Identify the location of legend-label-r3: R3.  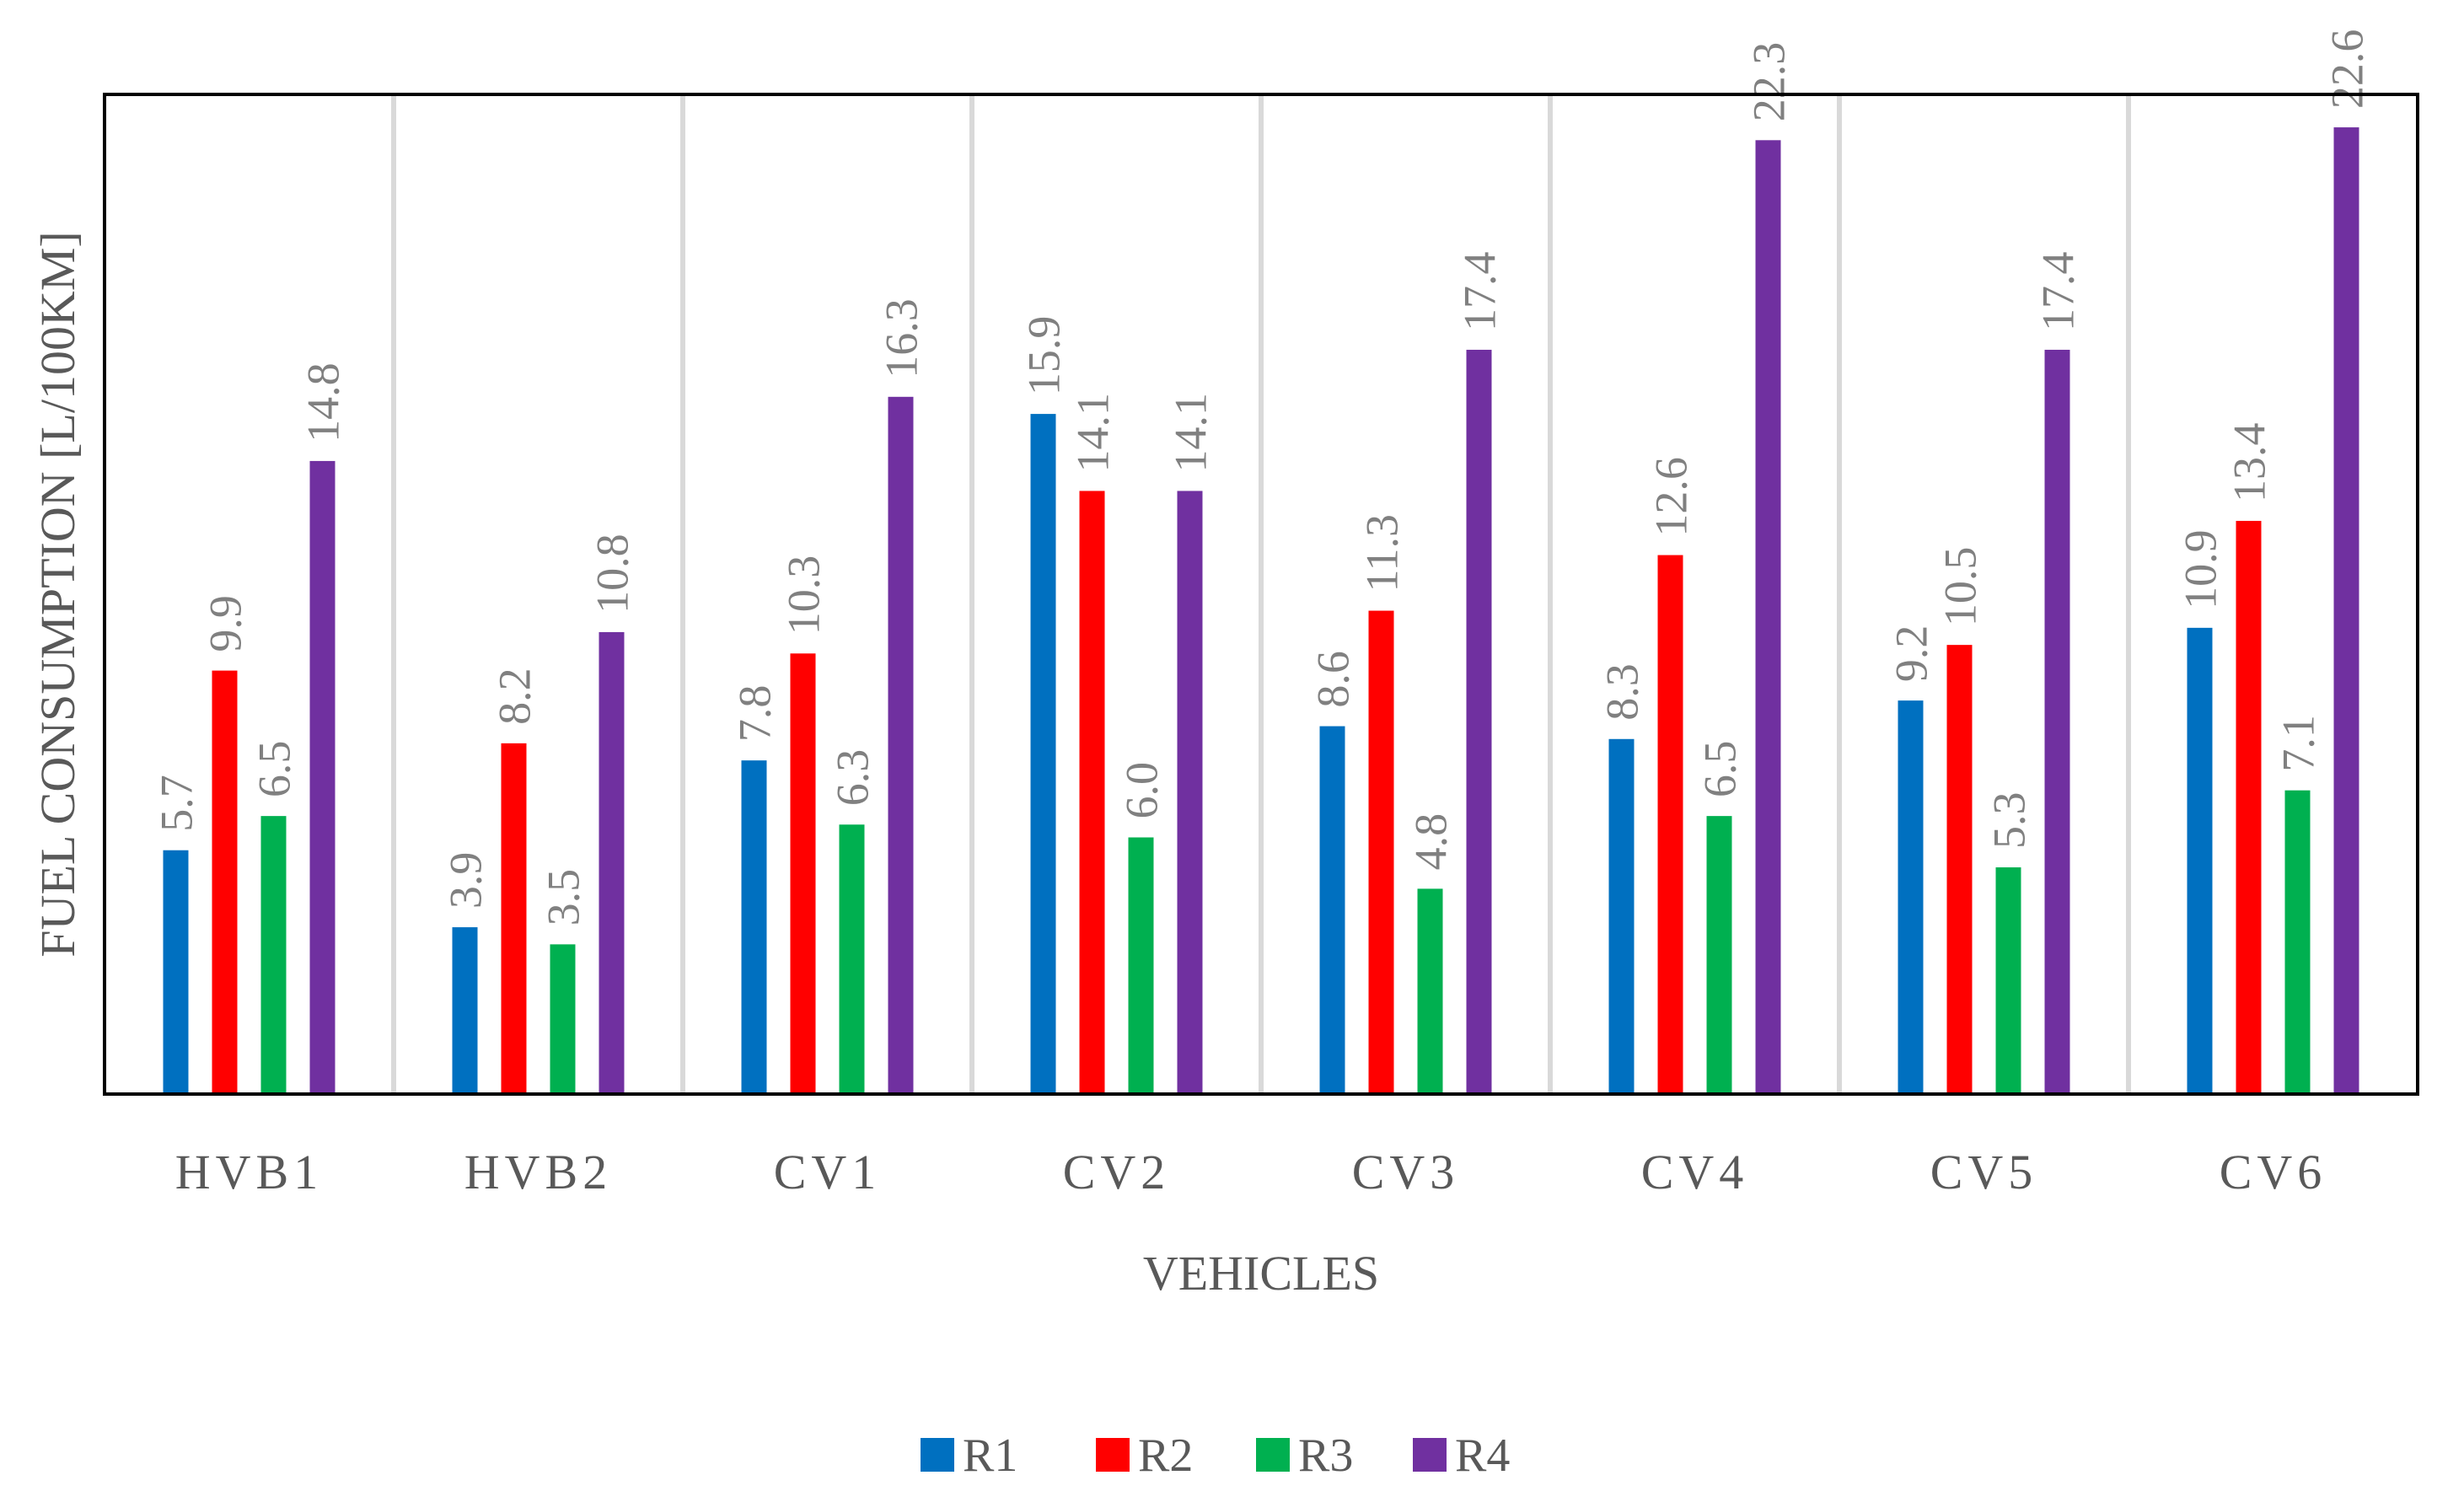
(1325, 1456).